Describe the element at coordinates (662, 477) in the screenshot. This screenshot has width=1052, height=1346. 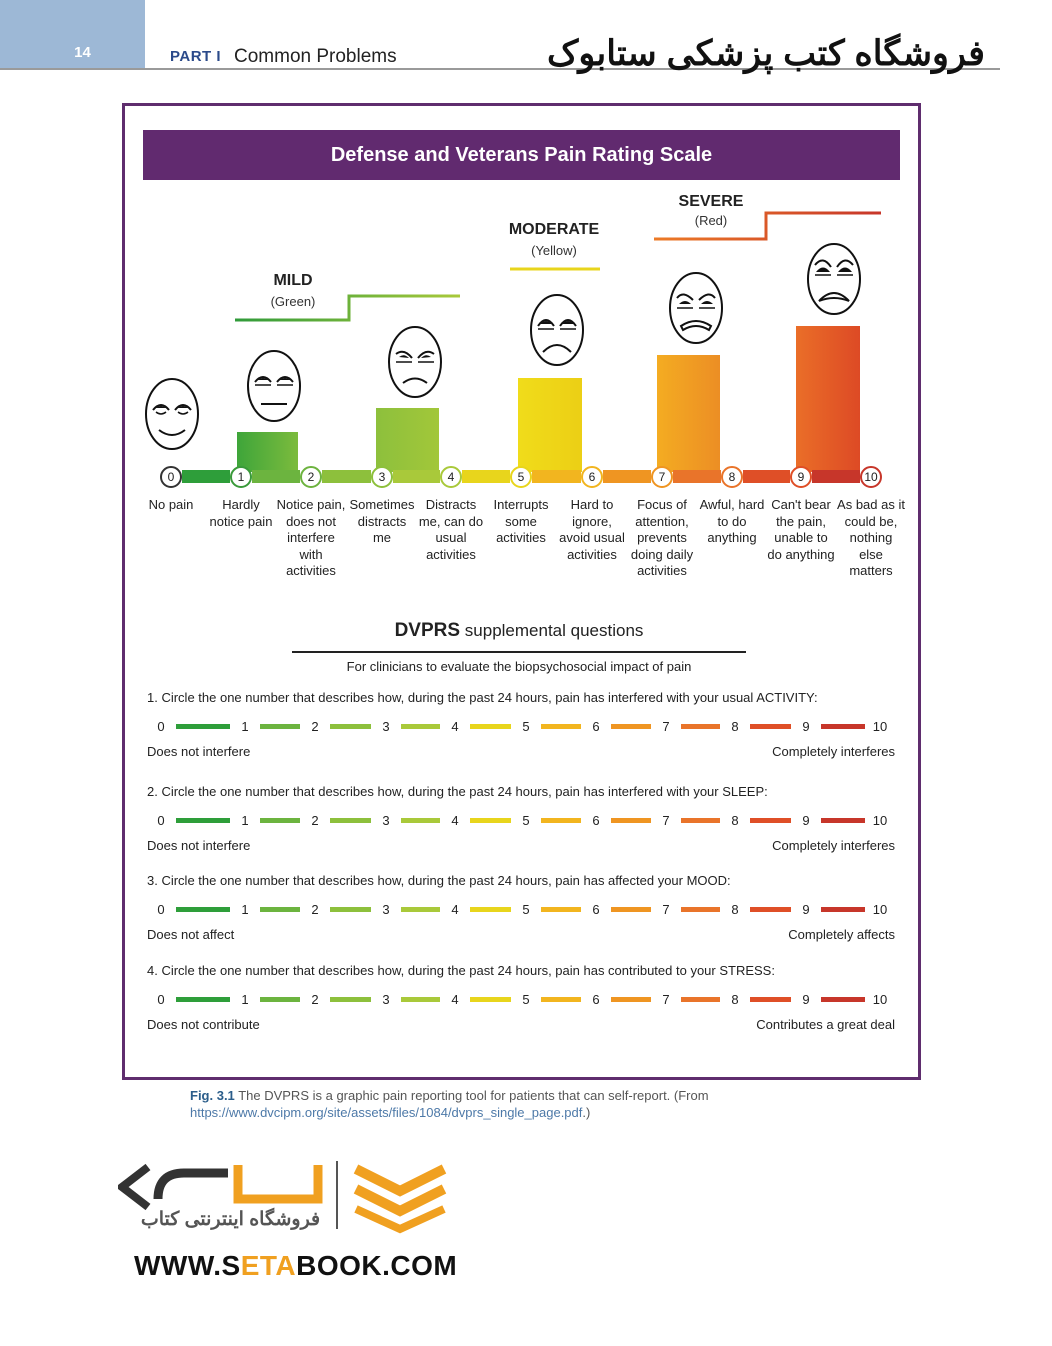
I see `pain-level-7: 7` at that location.